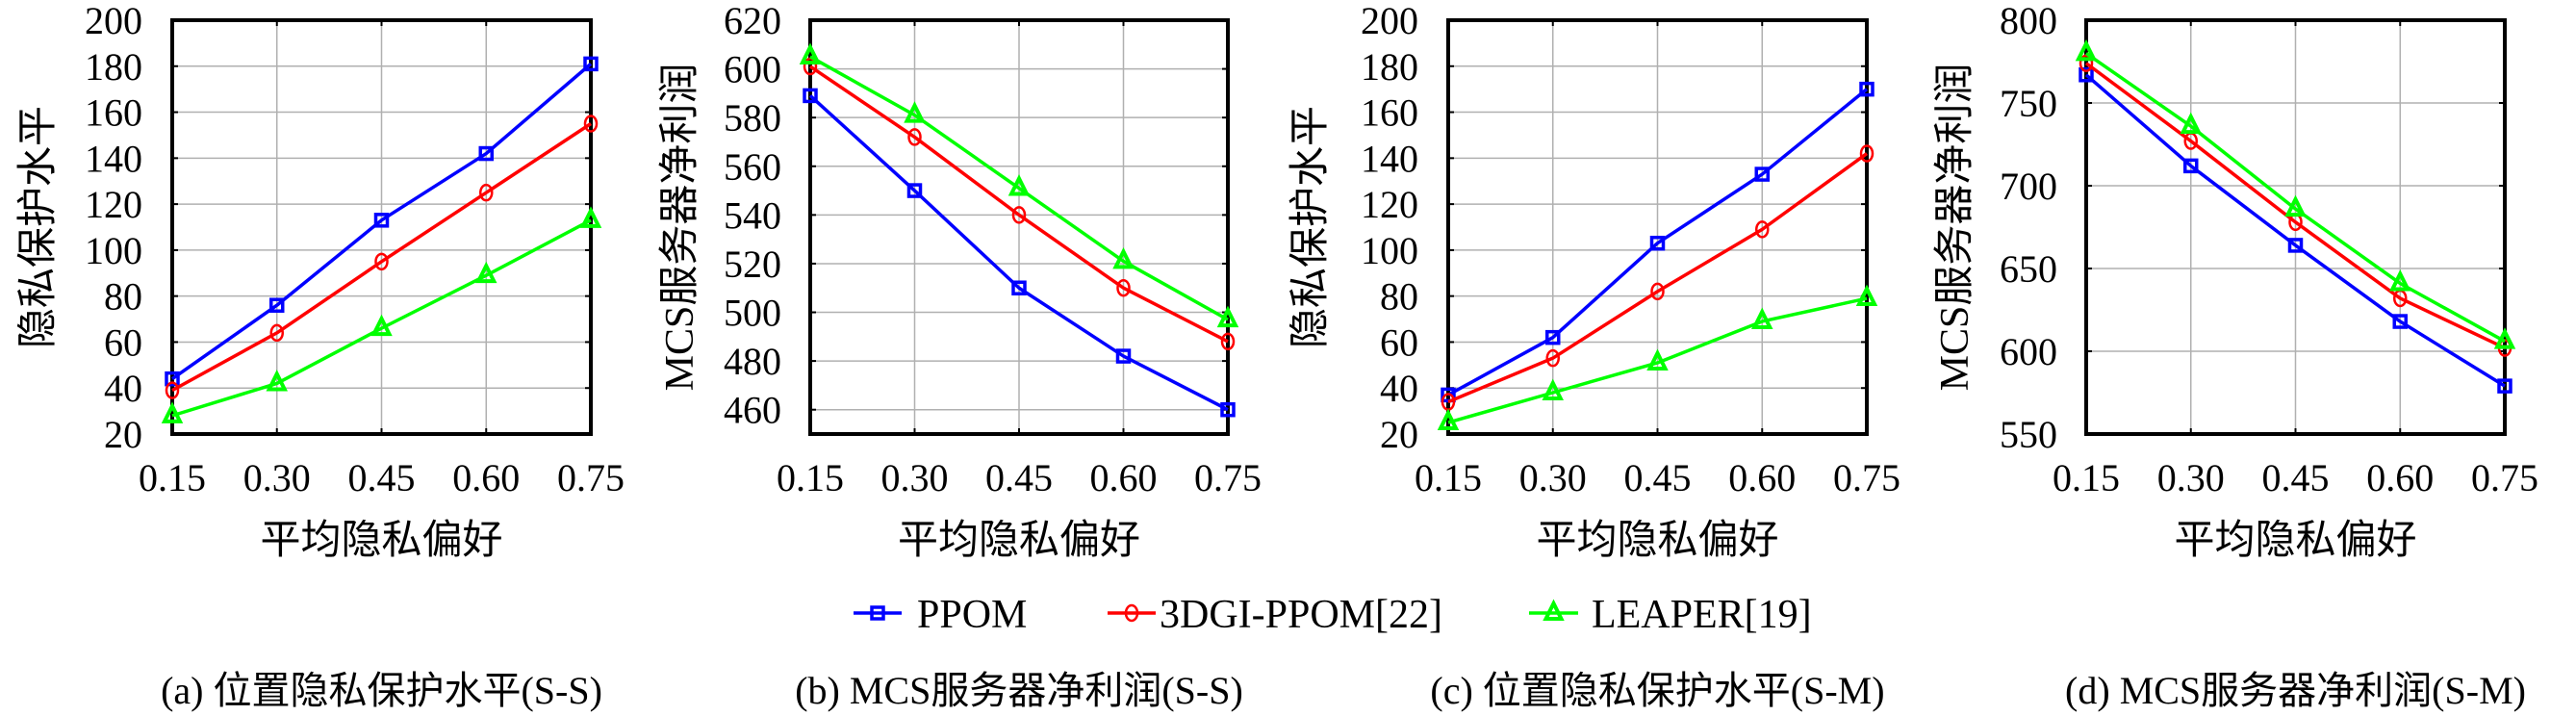  Describe the element at coordinates (1399, 434) in the screenshot. I see `y-tick-label: 20` at that location.